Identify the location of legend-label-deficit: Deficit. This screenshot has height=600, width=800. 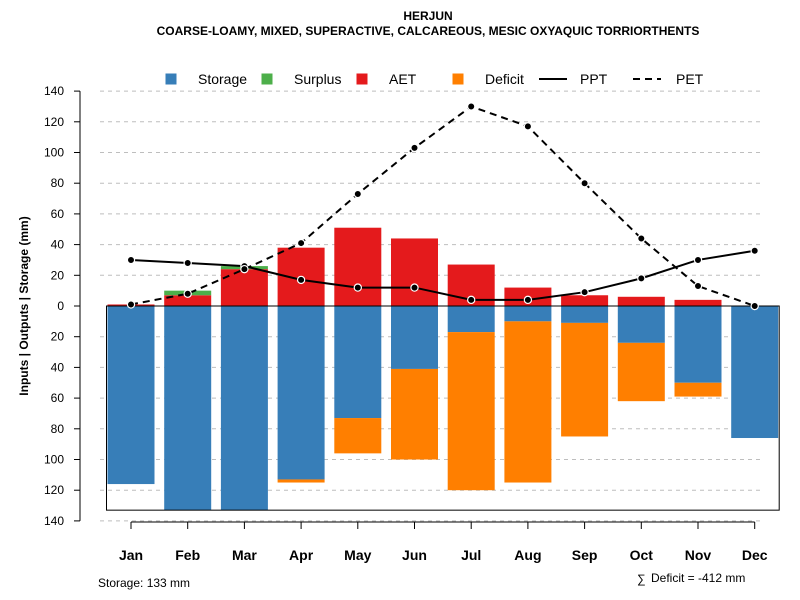
(504, 79).